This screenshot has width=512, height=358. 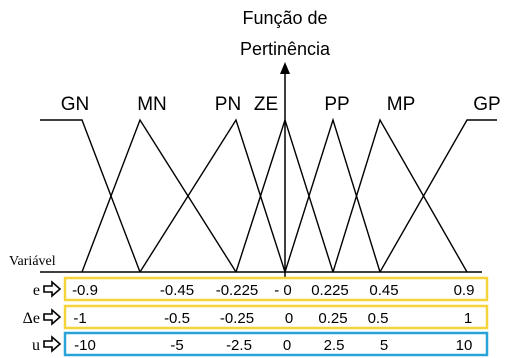 What do you see at coordinates (239, 345) in the screenshot?
I see `row-2-value: -2.5` at bounding box center [239, 345].